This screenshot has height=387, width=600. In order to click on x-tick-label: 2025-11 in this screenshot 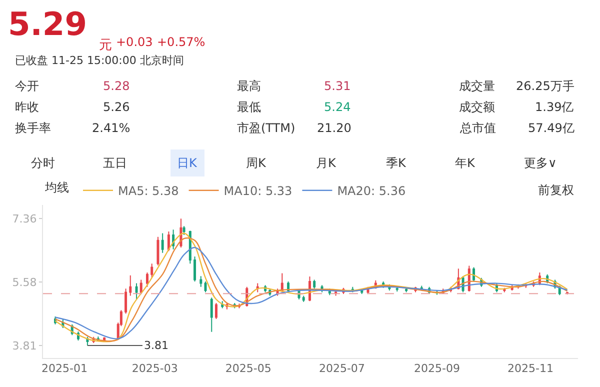, I will do `click(530, 369)`.